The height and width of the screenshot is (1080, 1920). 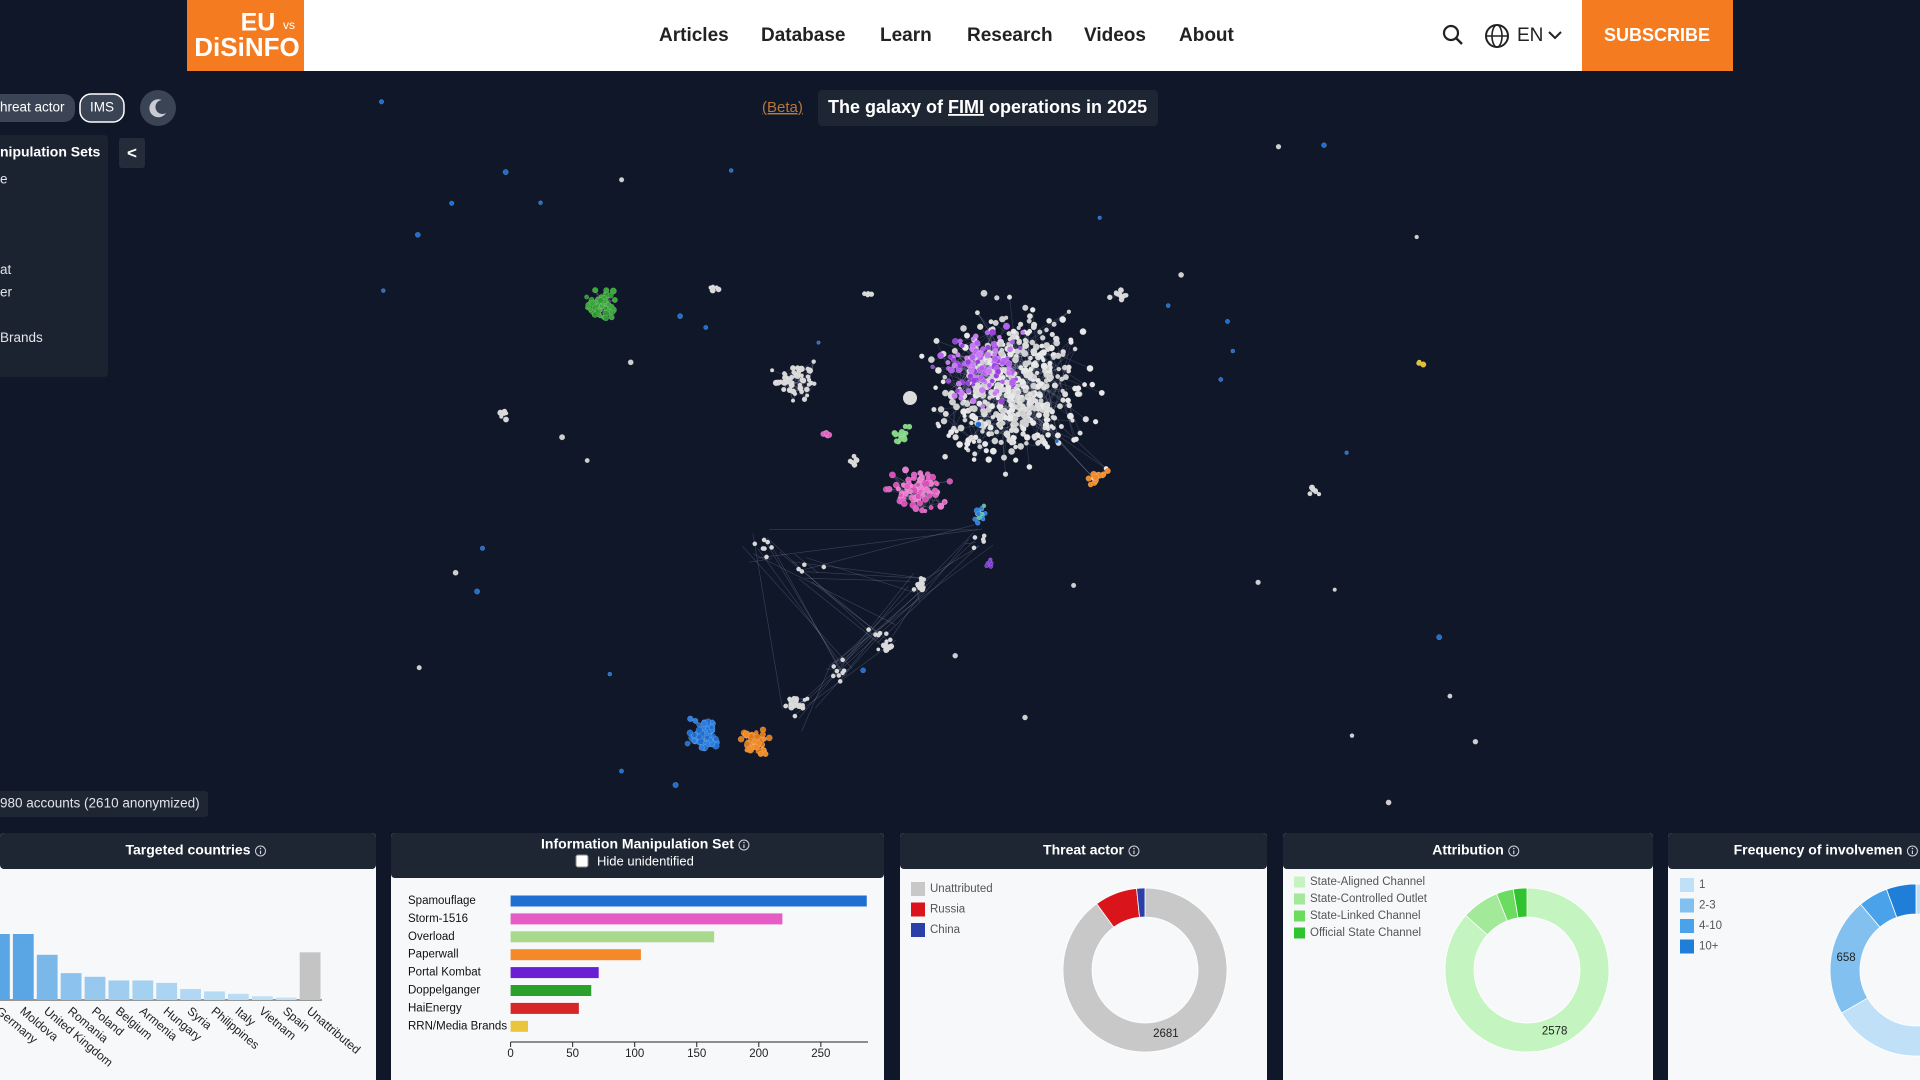 What do you see at coordinates (1115, 35) in the screenshot?
I see `nav-link: Videos` at bounding box center [1115, 35].